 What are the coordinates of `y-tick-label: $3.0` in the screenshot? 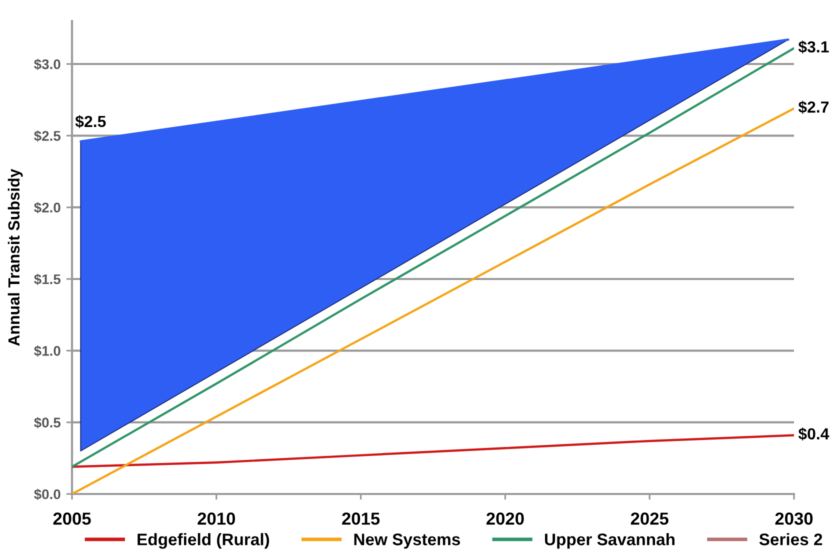 It's located at (47, 64).